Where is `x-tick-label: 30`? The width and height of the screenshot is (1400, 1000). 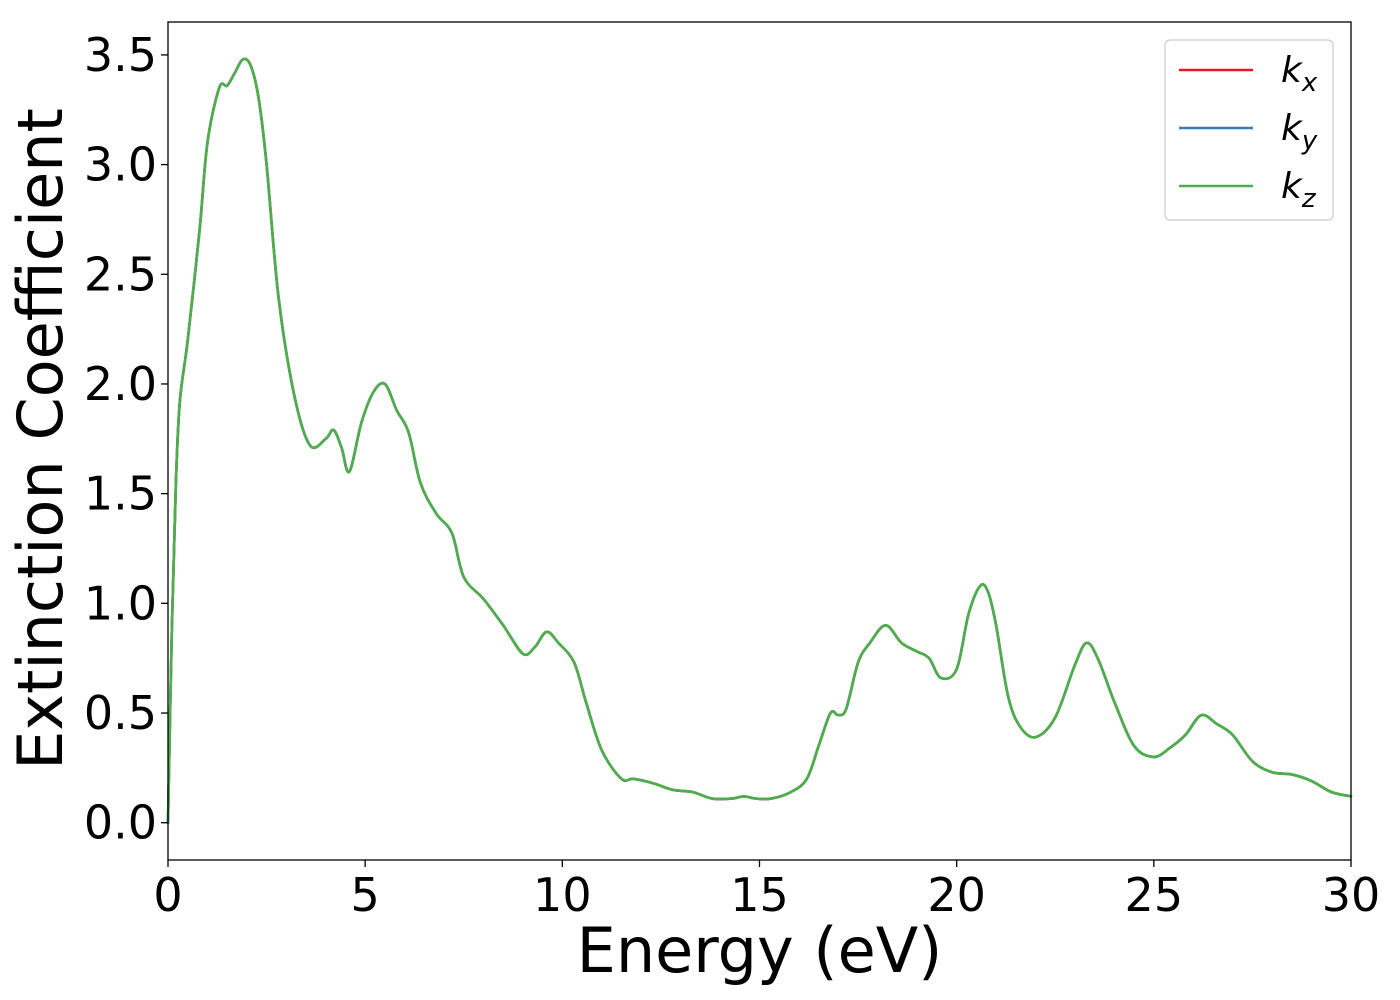
x-tick-label: 30 is located at coordinates (1351, 895).